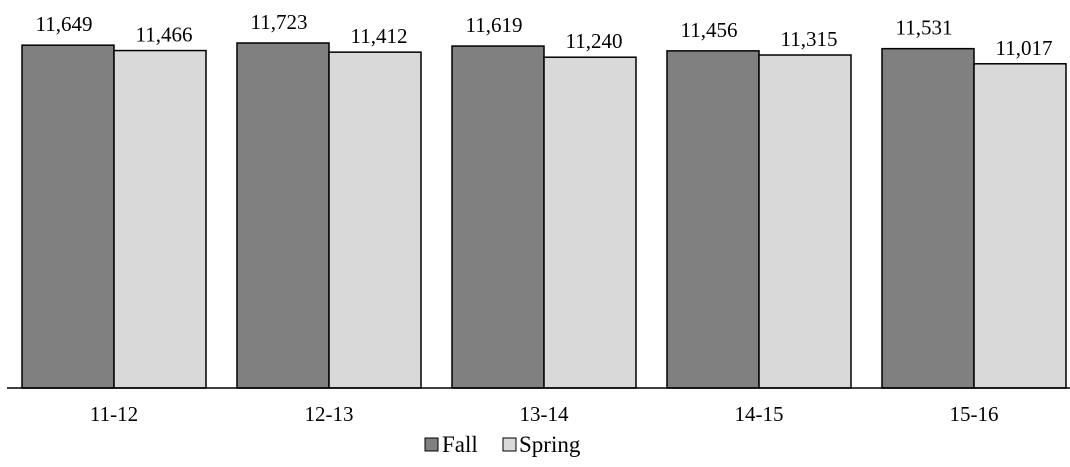 The image size is (1070, 467). Describe the element at coordinates (64, 24) in the screenshot. I see `data-label-fall-11-12: 11,649` at that location.